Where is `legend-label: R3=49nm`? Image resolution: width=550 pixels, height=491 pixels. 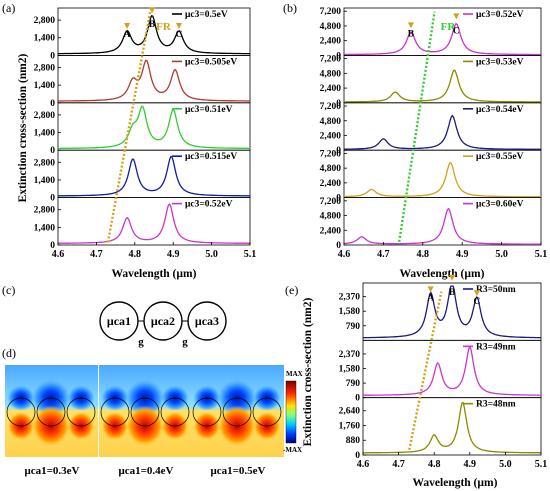
legend-label: R3=49nm is located at coordinates (496, 347).